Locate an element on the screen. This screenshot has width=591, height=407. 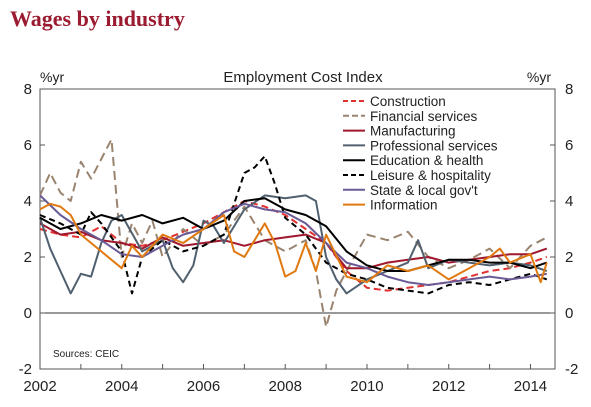
x-tick-label: 2006 is located at coordinates (203, 386).